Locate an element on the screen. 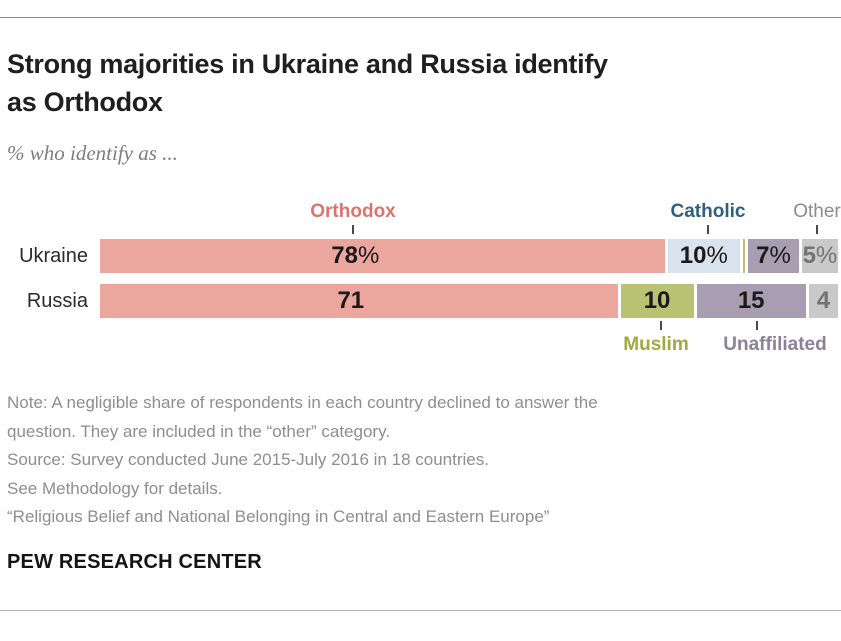 This screenshot has width=841, height=641. brand-footer: PEW RESEARCH CENTER is located at coordinates (134, 562).